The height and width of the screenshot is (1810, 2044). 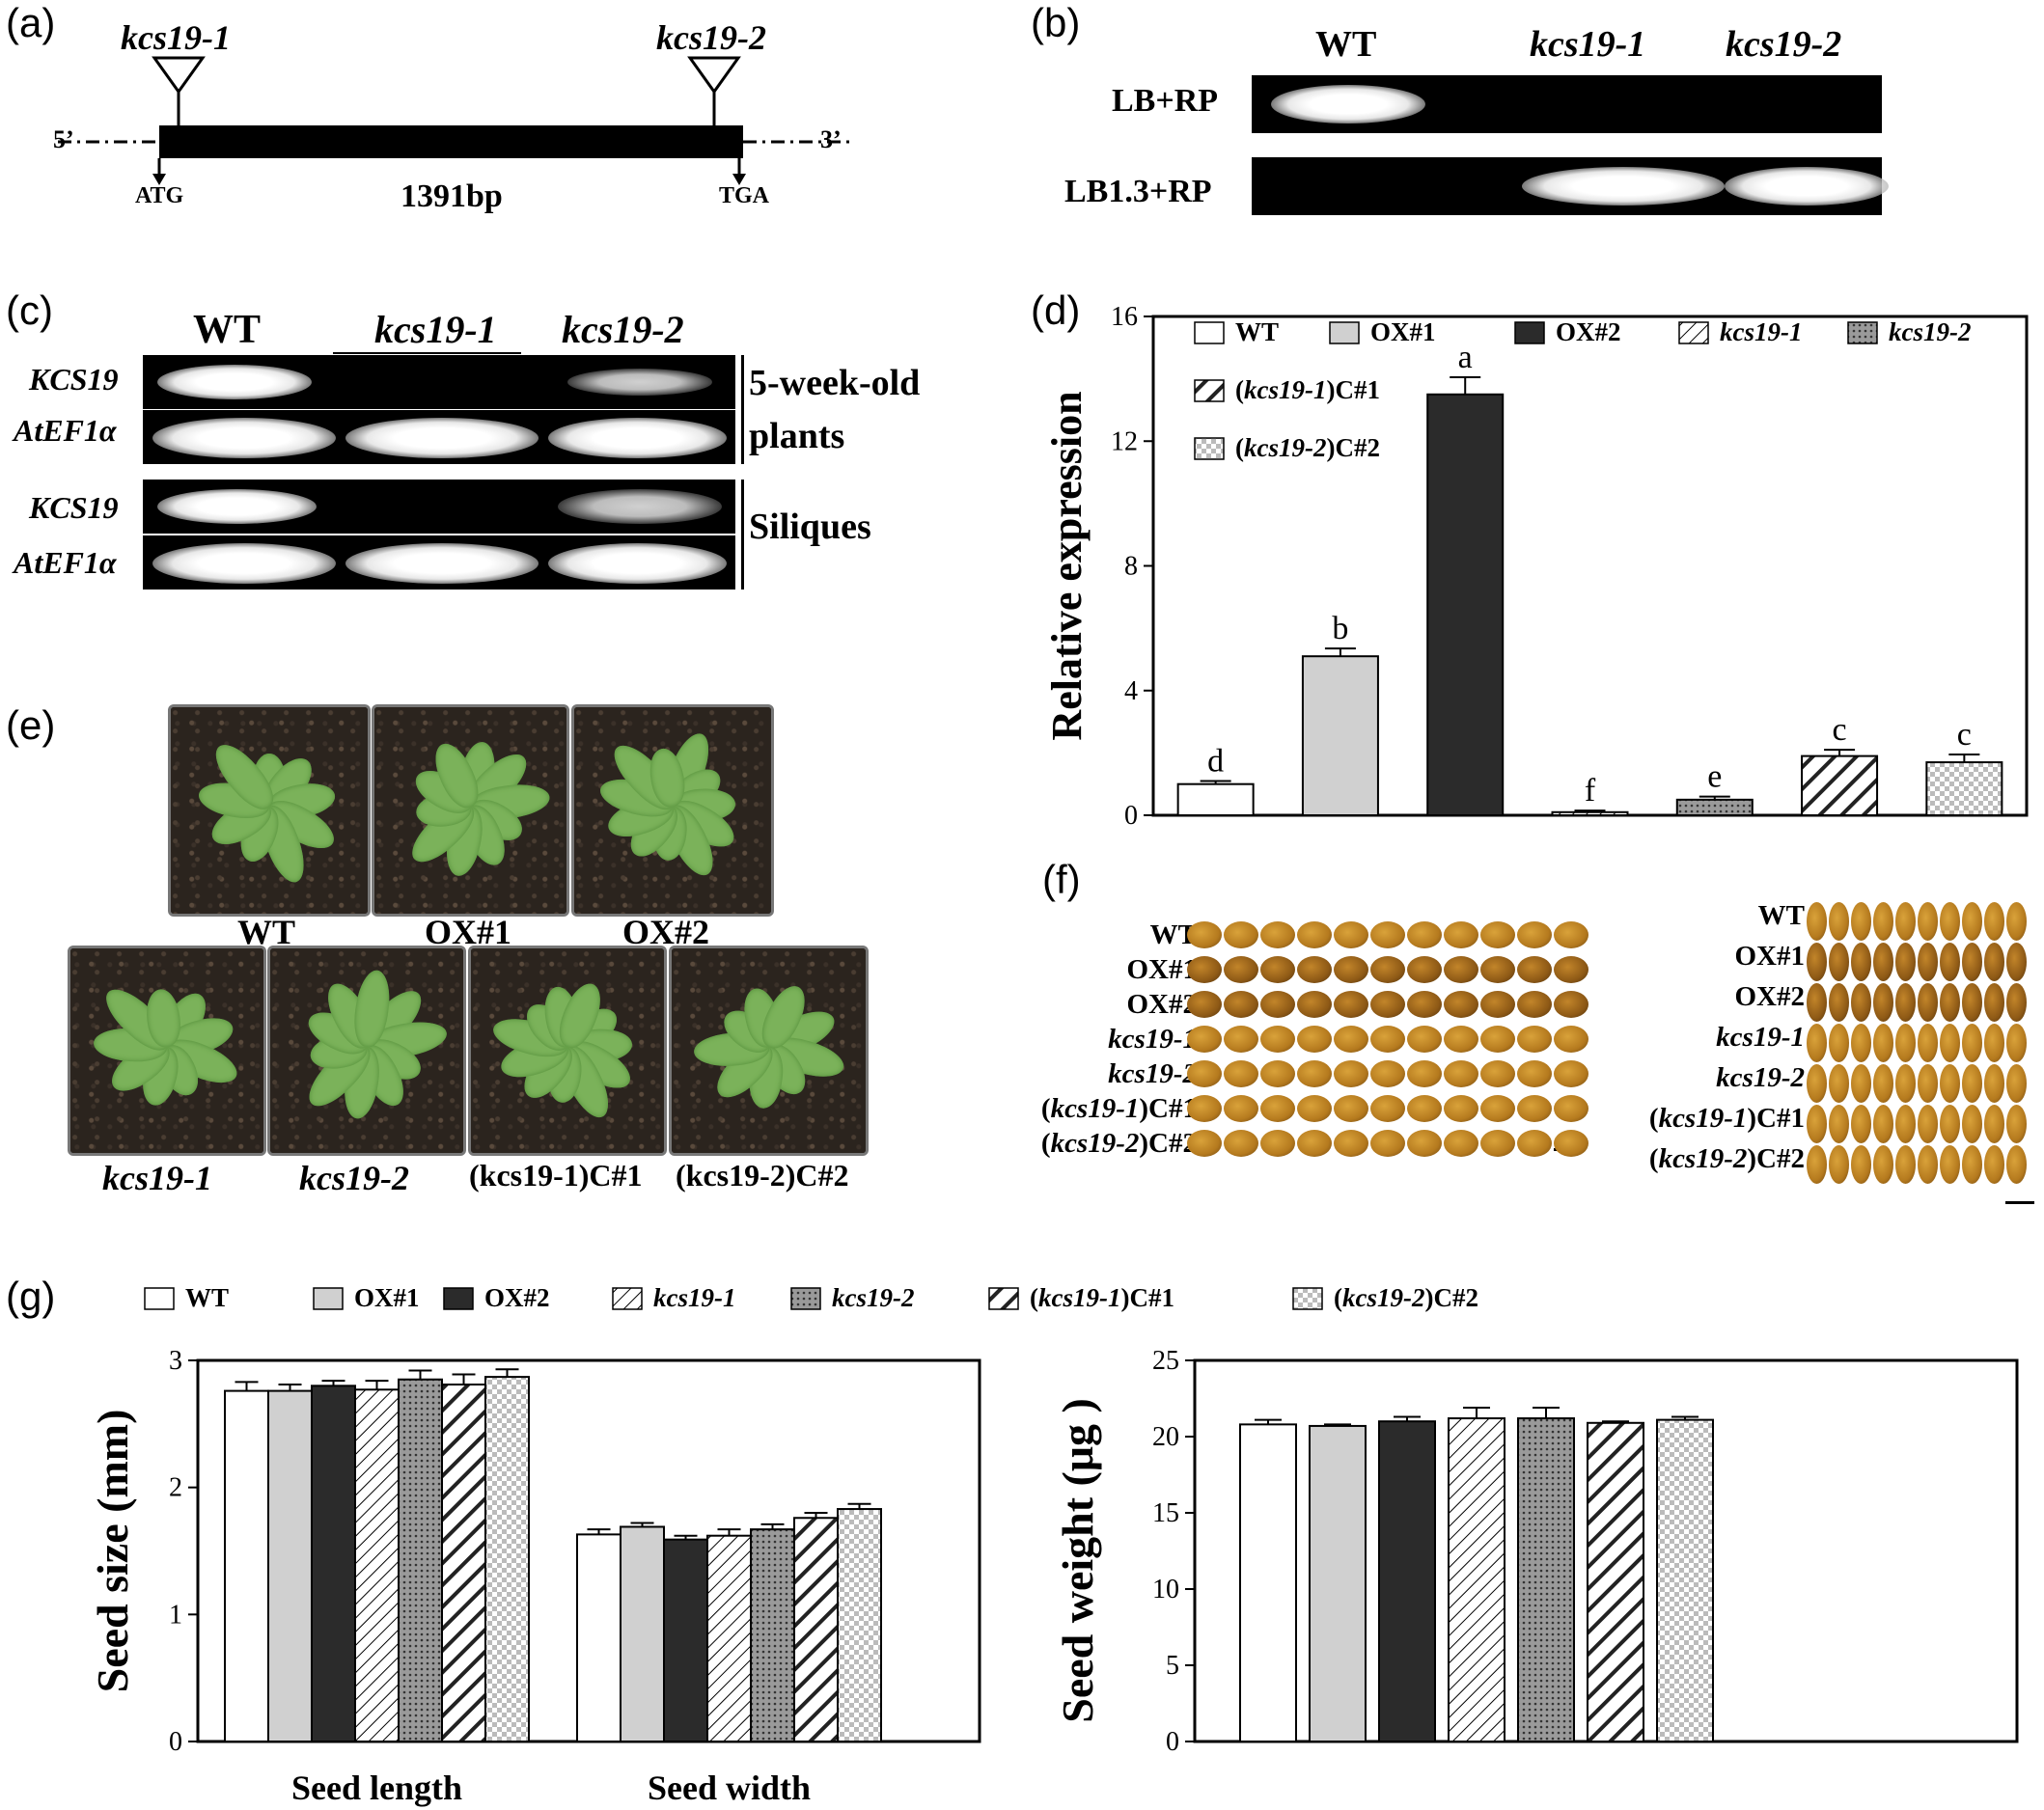 I want to click on significance-letter: a, so click(x=1465, y=357).